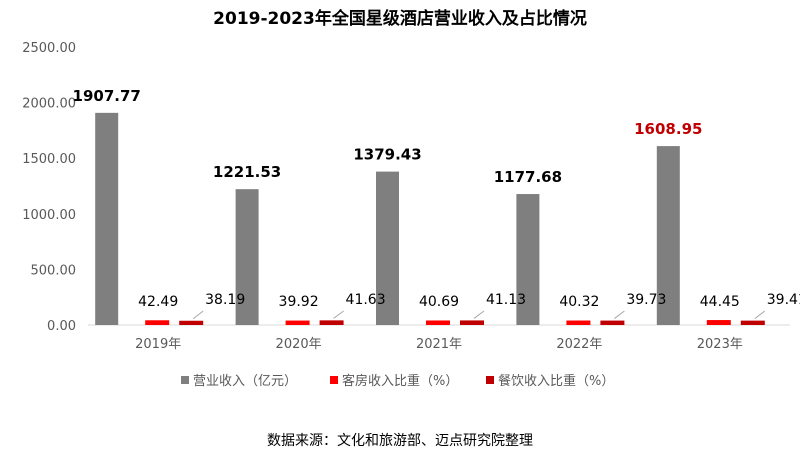  Describe the element at coordinates (299, 302) in the screenshot. I see `data-label: 39.92` at that location.